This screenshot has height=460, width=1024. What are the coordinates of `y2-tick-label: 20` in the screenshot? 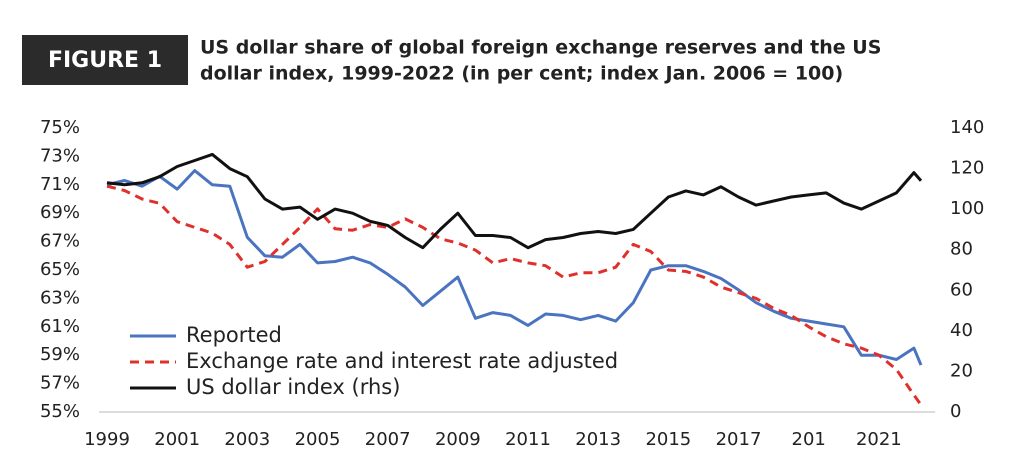 It's located at (961, 370).